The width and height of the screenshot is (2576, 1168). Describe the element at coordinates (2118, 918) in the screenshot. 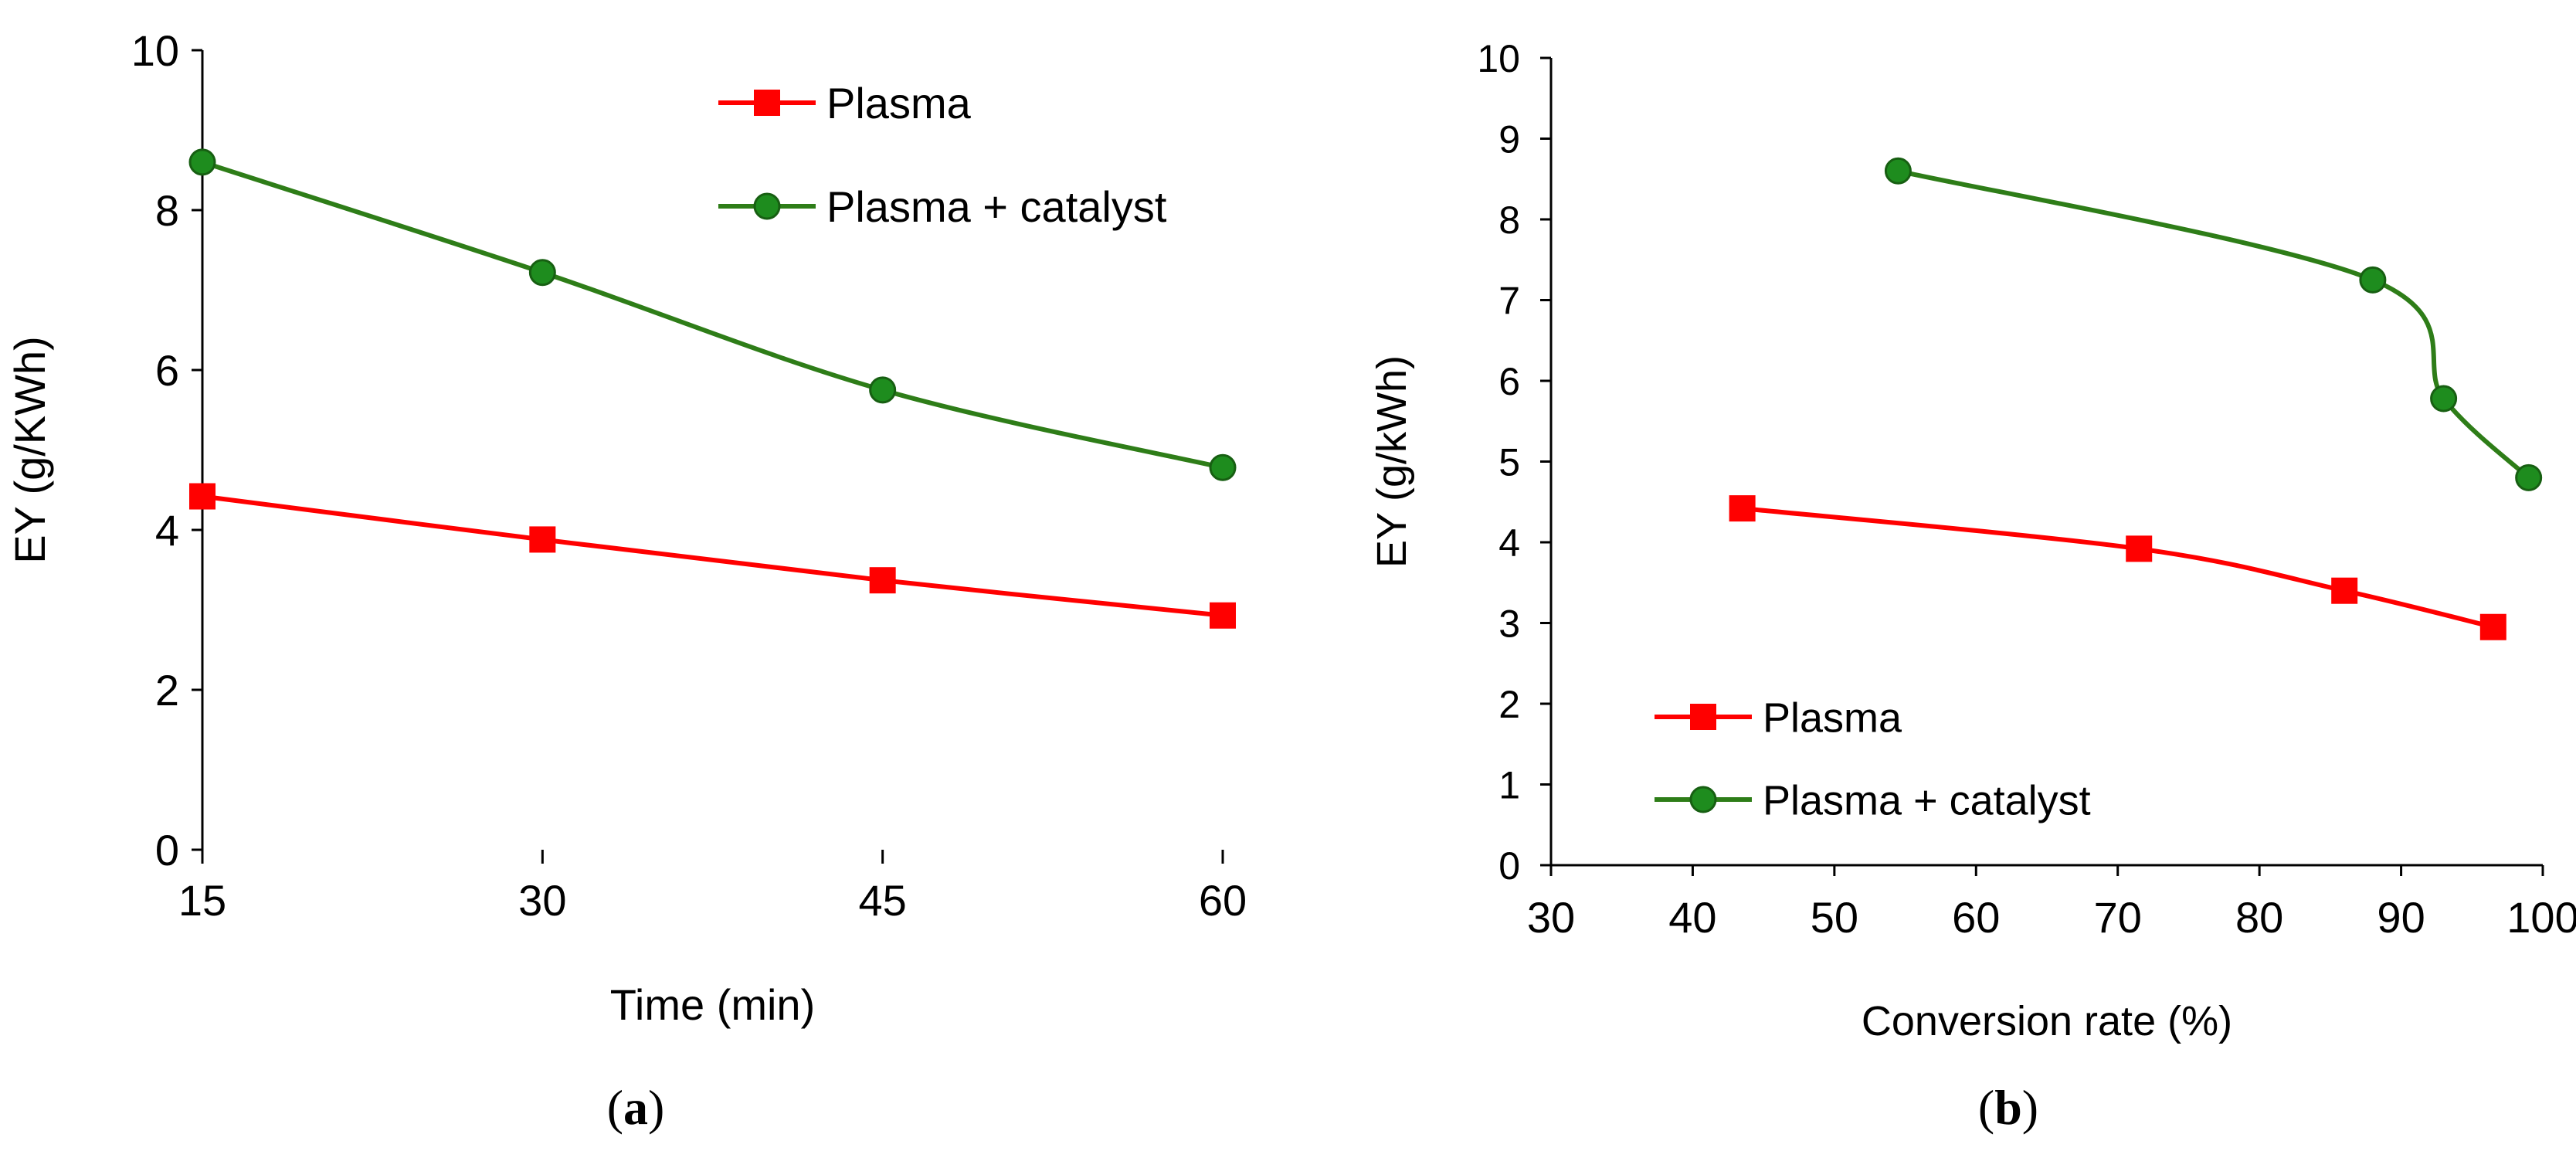

I see `x-tick-label: 70` at that location.